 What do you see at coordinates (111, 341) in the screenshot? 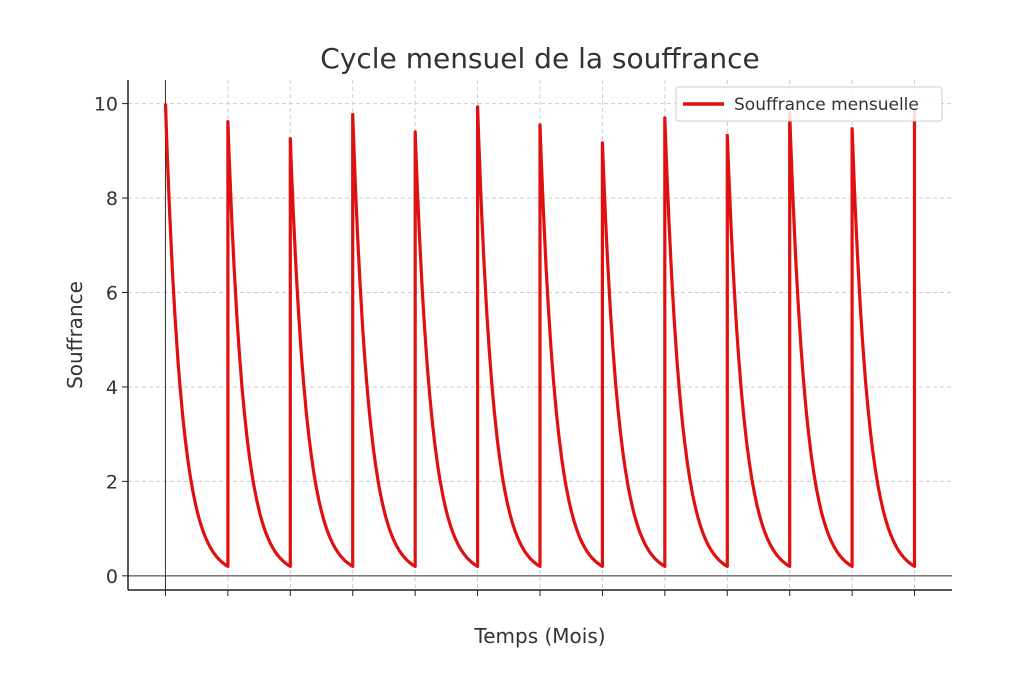
I see `y-ticks: 0 2 4 6 8 10` at bounding box center [111, 341].